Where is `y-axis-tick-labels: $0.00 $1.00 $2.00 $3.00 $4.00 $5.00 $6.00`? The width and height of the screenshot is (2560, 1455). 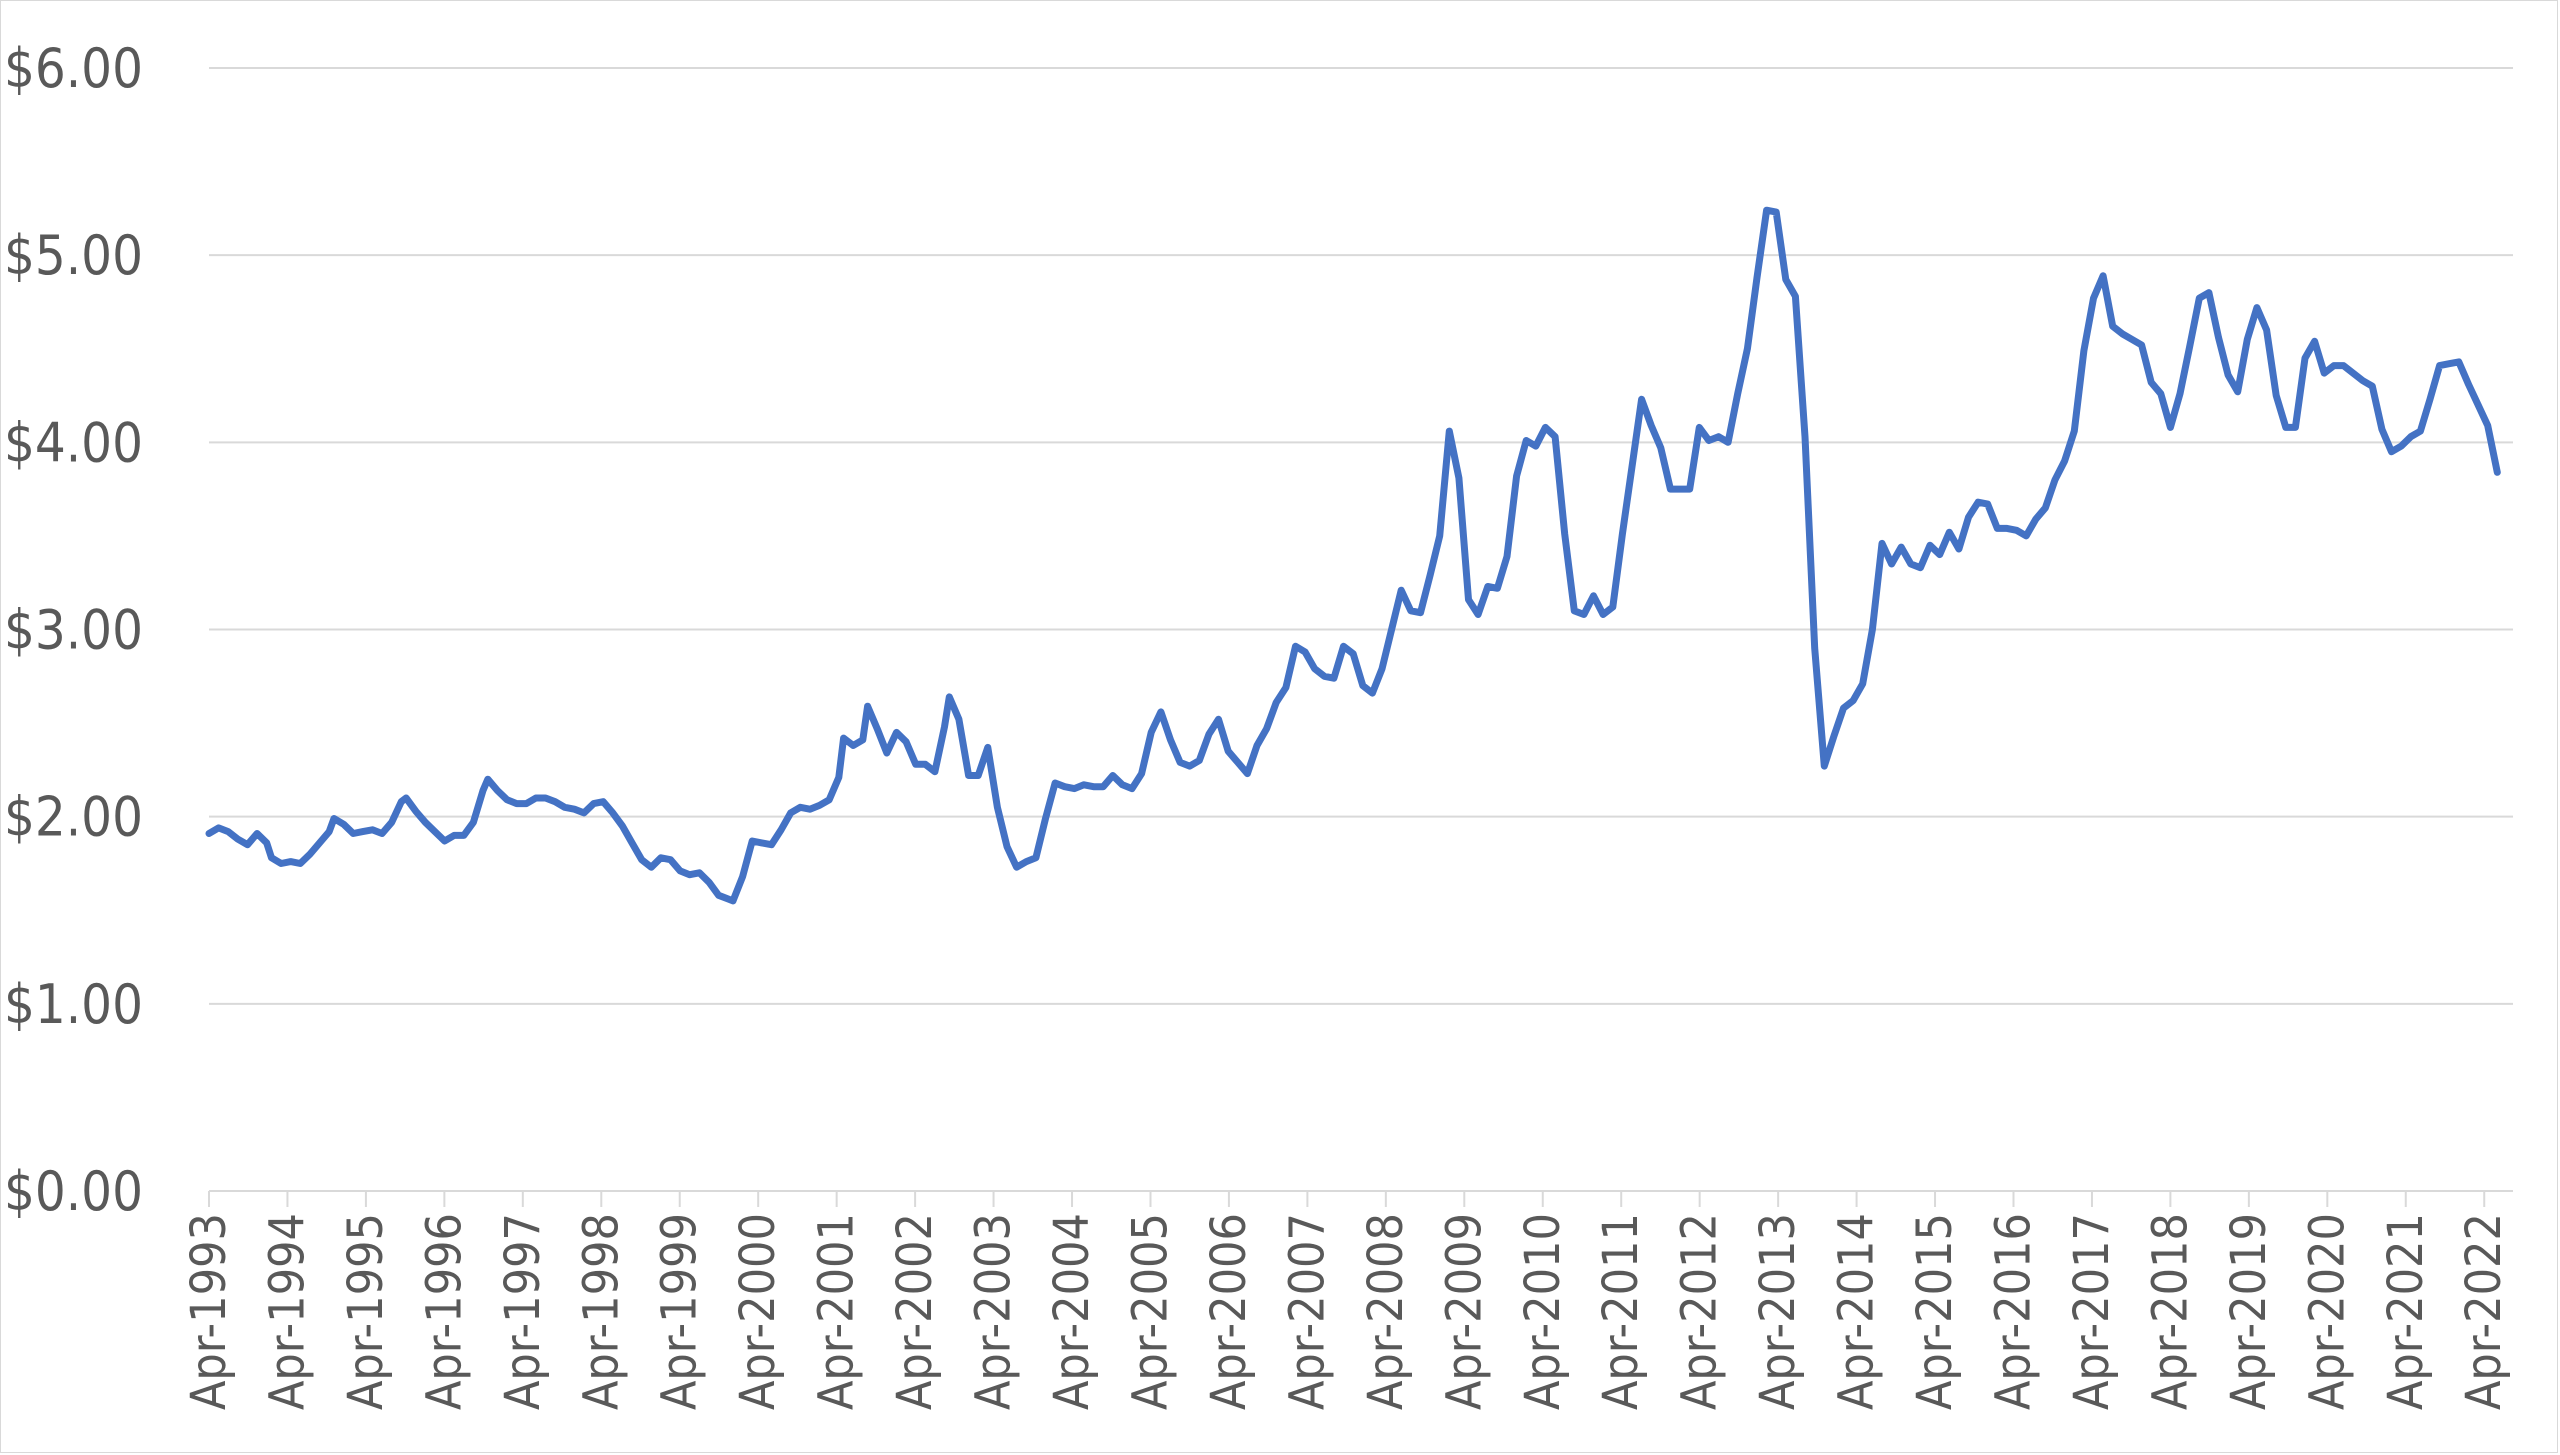 y-axis-tick-labels: $0.00 $1.00 $2.00 $3.00 $4.00 $5.00 $6.00 is located at coordinates (73, 630).